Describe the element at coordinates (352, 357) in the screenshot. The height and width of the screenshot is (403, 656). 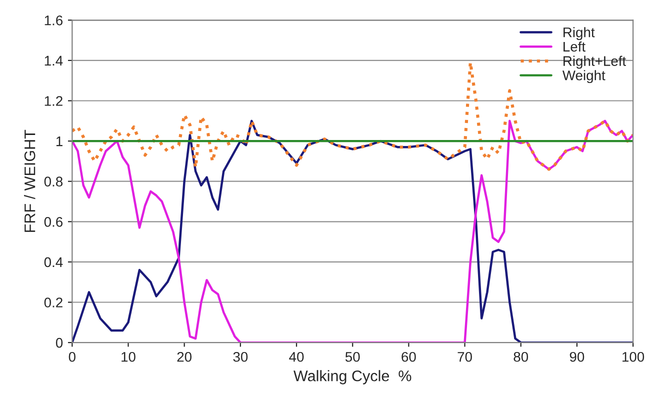
I see `x-tick-label: 50` at that location.